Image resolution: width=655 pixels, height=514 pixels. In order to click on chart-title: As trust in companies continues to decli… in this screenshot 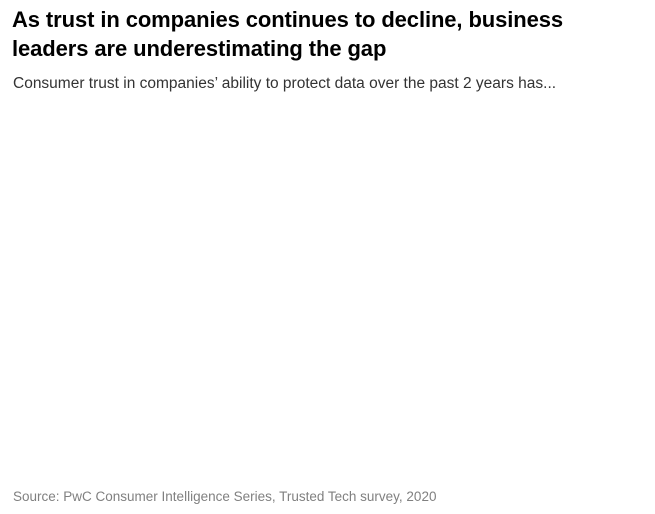, I will do `click(288, 34)`.